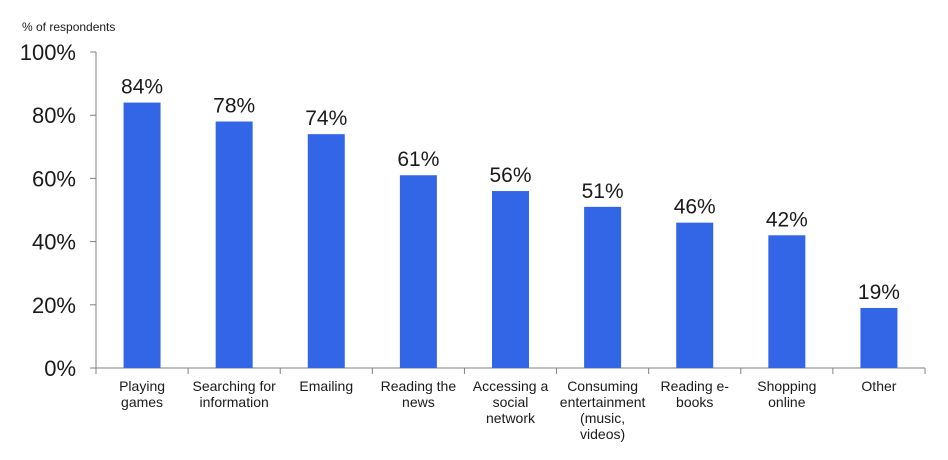  What do you see at coordinates (786, 394) in the screenshot?
I see `x-tick-label: Shopping online` at bounding box center [786, 394].